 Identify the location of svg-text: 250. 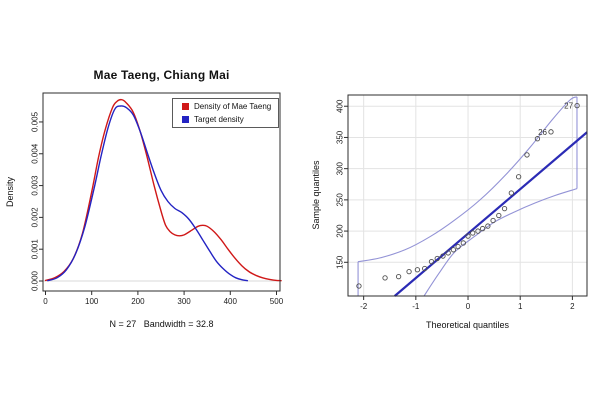
(340, 200).